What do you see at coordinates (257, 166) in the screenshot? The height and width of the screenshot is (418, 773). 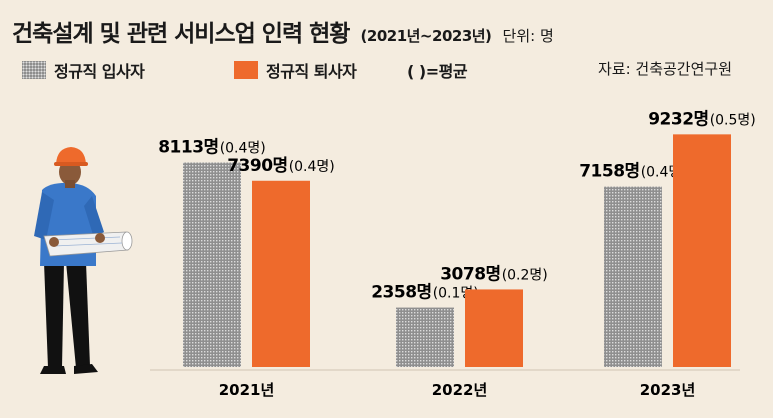 I see `value-leave-2021년: 7390명` at bounding box center [257, 166].